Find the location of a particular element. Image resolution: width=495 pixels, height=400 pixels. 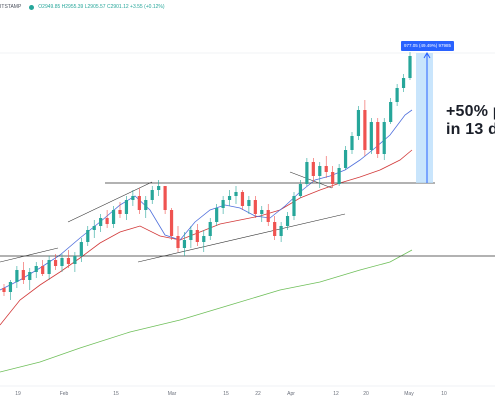

annotation-line-2: in 13 d is located at coordinates (470, 129).